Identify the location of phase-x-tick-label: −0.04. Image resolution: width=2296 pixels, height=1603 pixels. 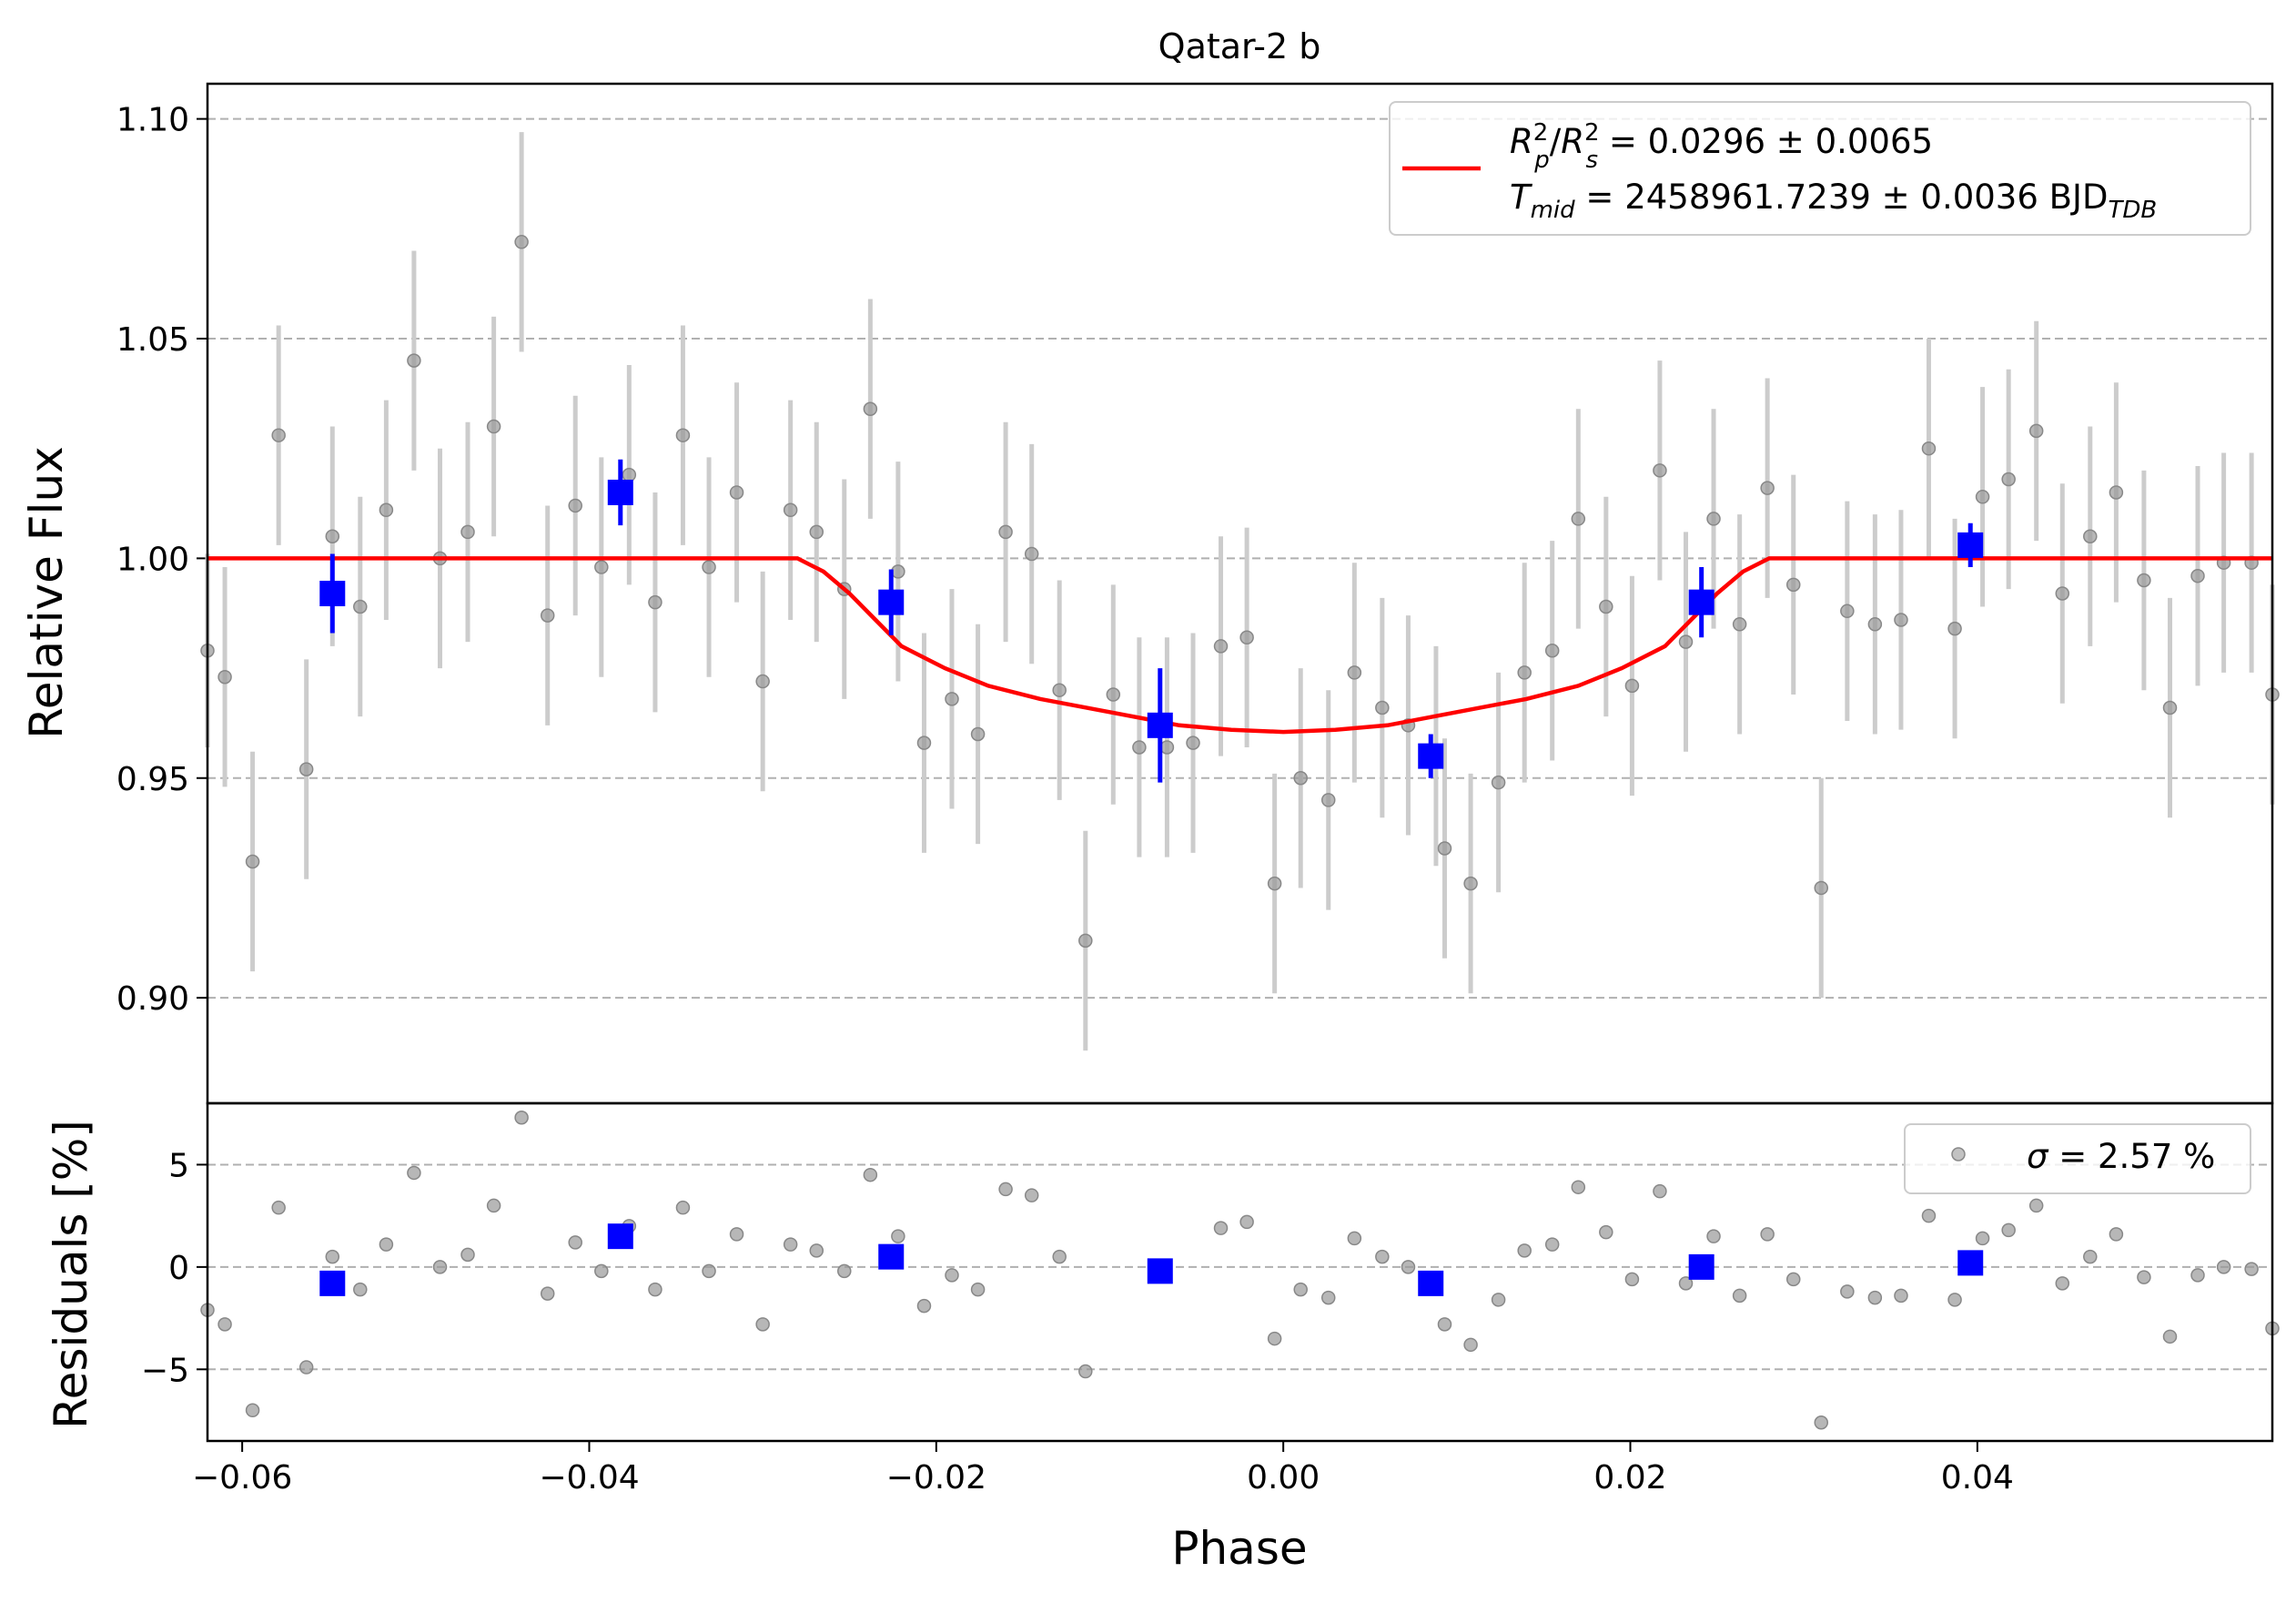
(589, 1477).